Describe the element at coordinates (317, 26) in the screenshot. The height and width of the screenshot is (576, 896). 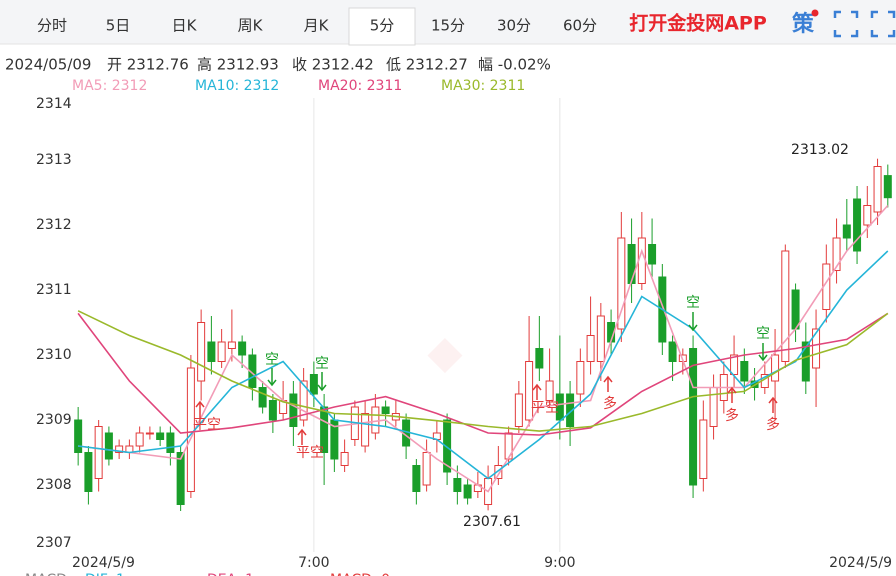
I see `tab: 月K` at that location.